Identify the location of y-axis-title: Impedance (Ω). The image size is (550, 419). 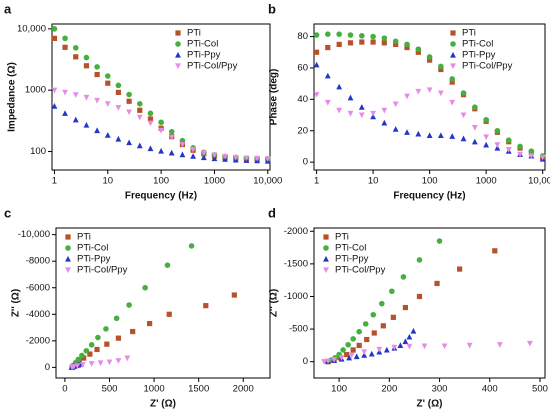
(12, 97).